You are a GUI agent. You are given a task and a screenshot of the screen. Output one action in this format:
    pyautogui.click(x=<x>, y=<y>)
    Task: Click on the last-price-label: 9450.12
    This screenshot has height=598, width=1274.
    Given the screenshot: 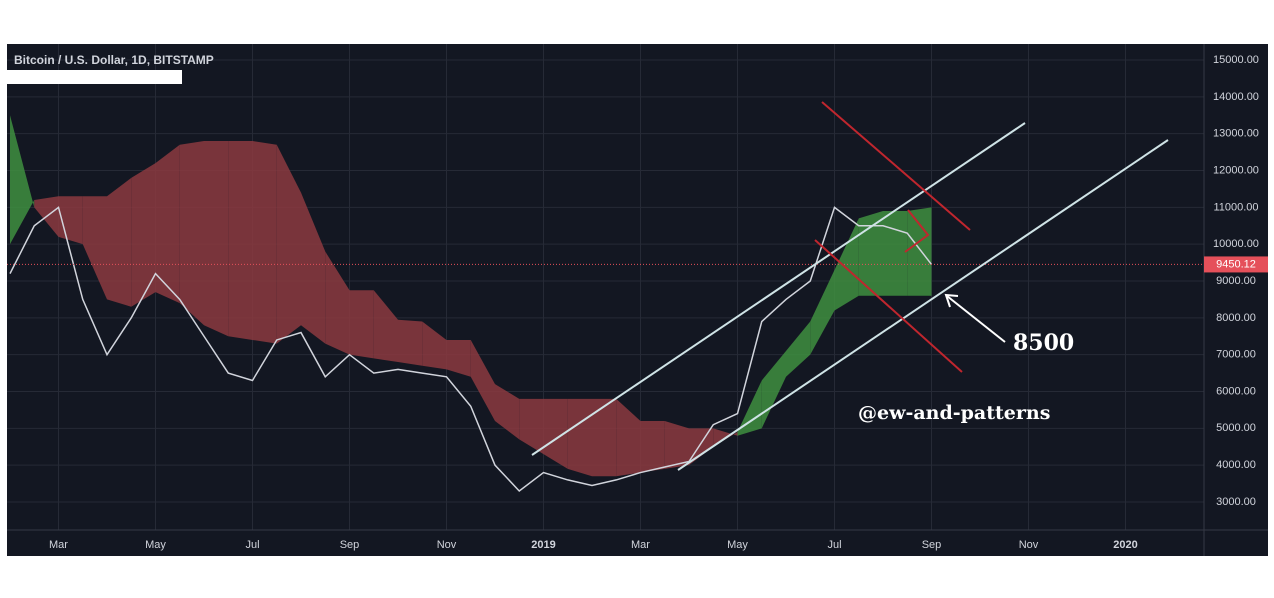 What is the action you would take?
    pyautogui.click(x=1236, y=264)
    